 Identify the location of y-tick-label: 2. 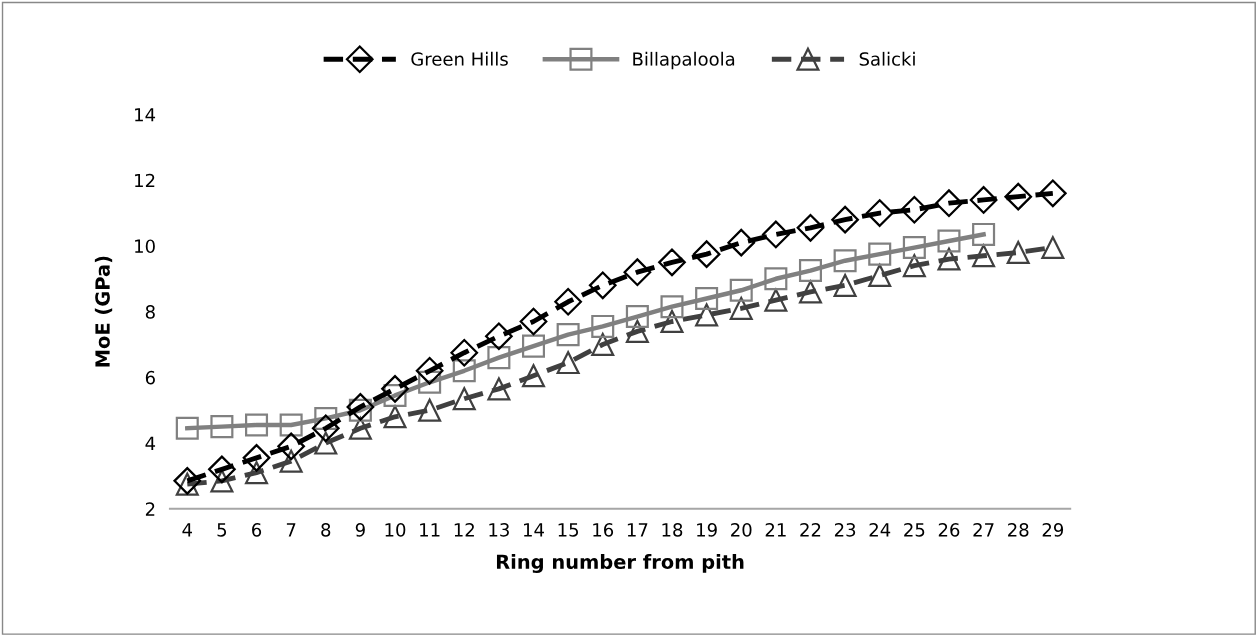
(150, 509).